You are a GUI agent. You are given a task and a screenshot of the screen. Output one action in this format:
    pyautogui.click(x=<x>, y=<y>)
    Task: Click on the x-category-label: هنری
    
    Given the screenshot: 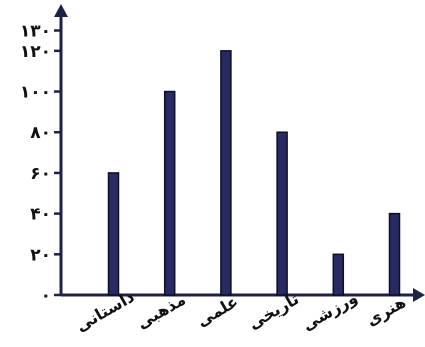 What is the action you would take?
    pyautogui.click(x=386, y=311)
    